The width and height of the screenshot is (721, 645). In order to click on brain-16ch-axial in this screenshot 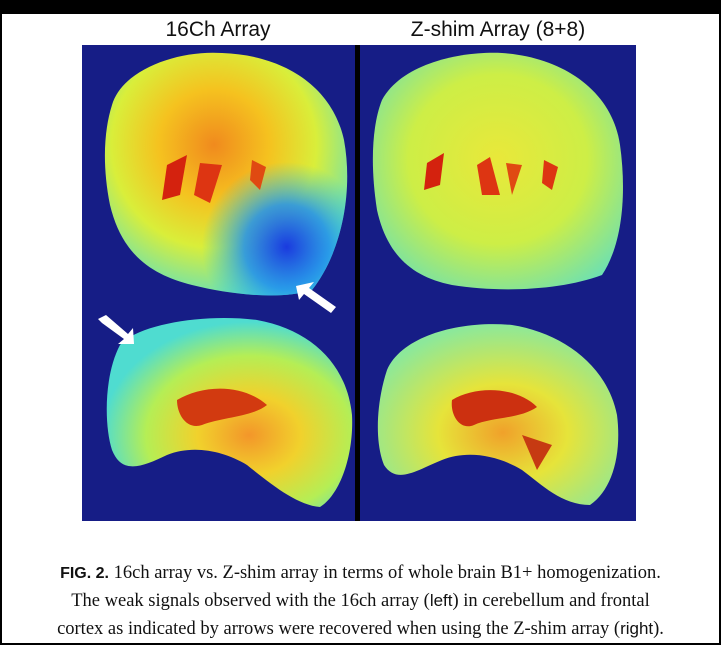, I will do `click(226, 174)`.